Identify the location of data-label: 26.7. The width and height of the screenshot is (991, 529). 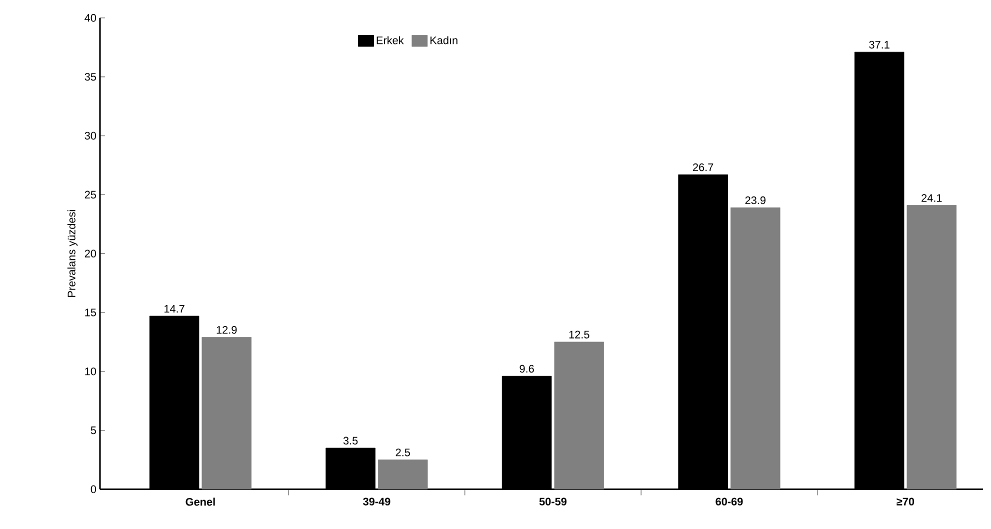
(703, 167).